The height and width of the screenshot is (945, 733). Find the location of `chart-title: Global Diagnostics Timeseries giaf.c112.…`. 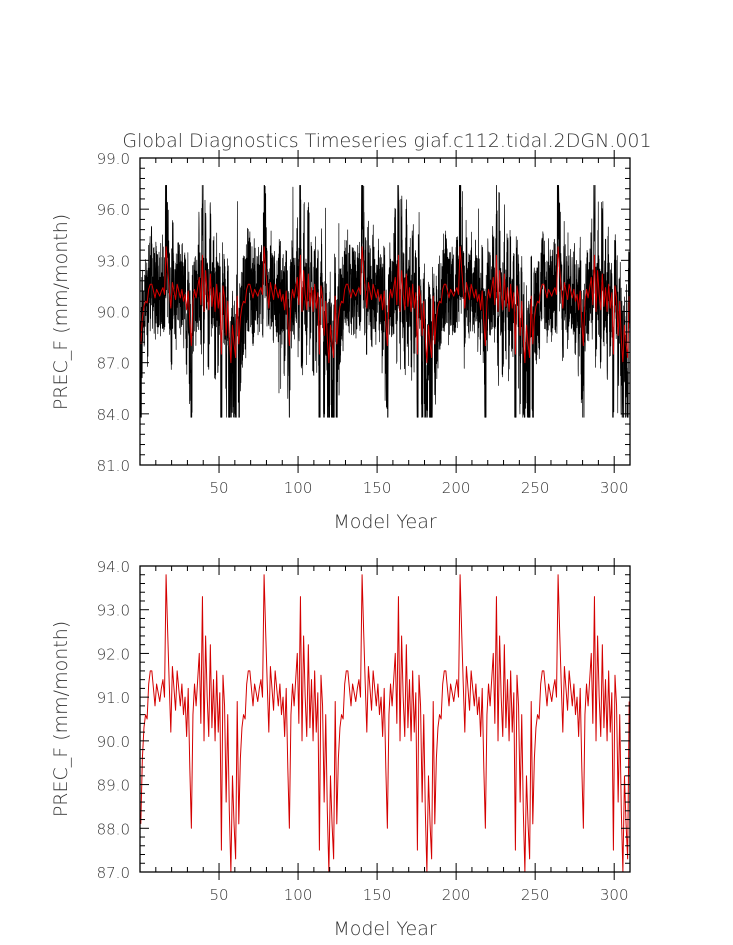

chart-title: Global Diagnostics Timeseries giaf.c112.… is located at coordinates (386, 141).